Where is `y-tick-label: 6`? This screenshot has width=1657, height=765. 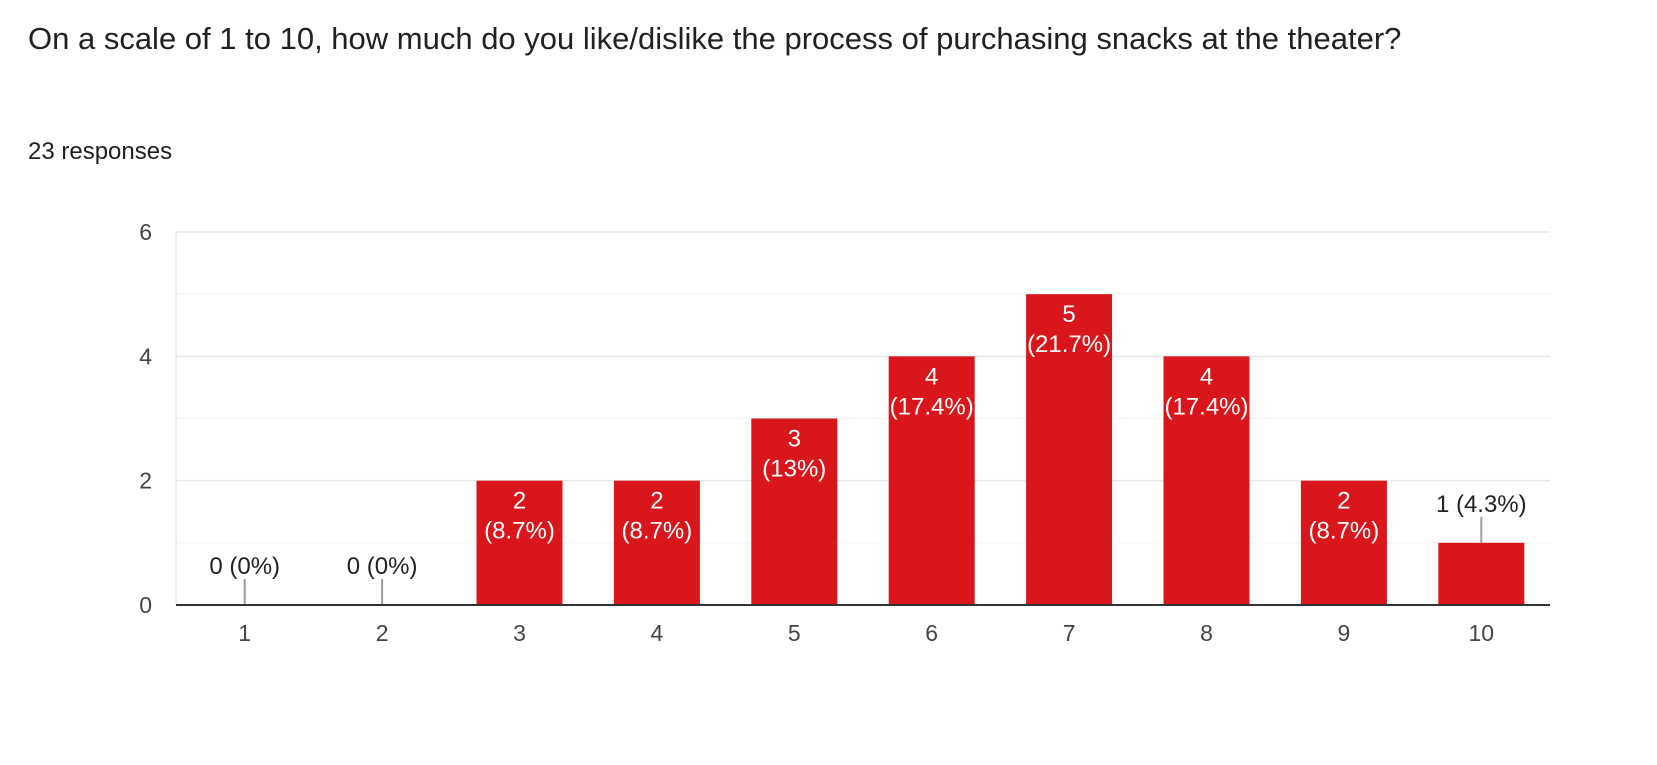 y-tick-label: 6 is located at coordinates (145, 232).